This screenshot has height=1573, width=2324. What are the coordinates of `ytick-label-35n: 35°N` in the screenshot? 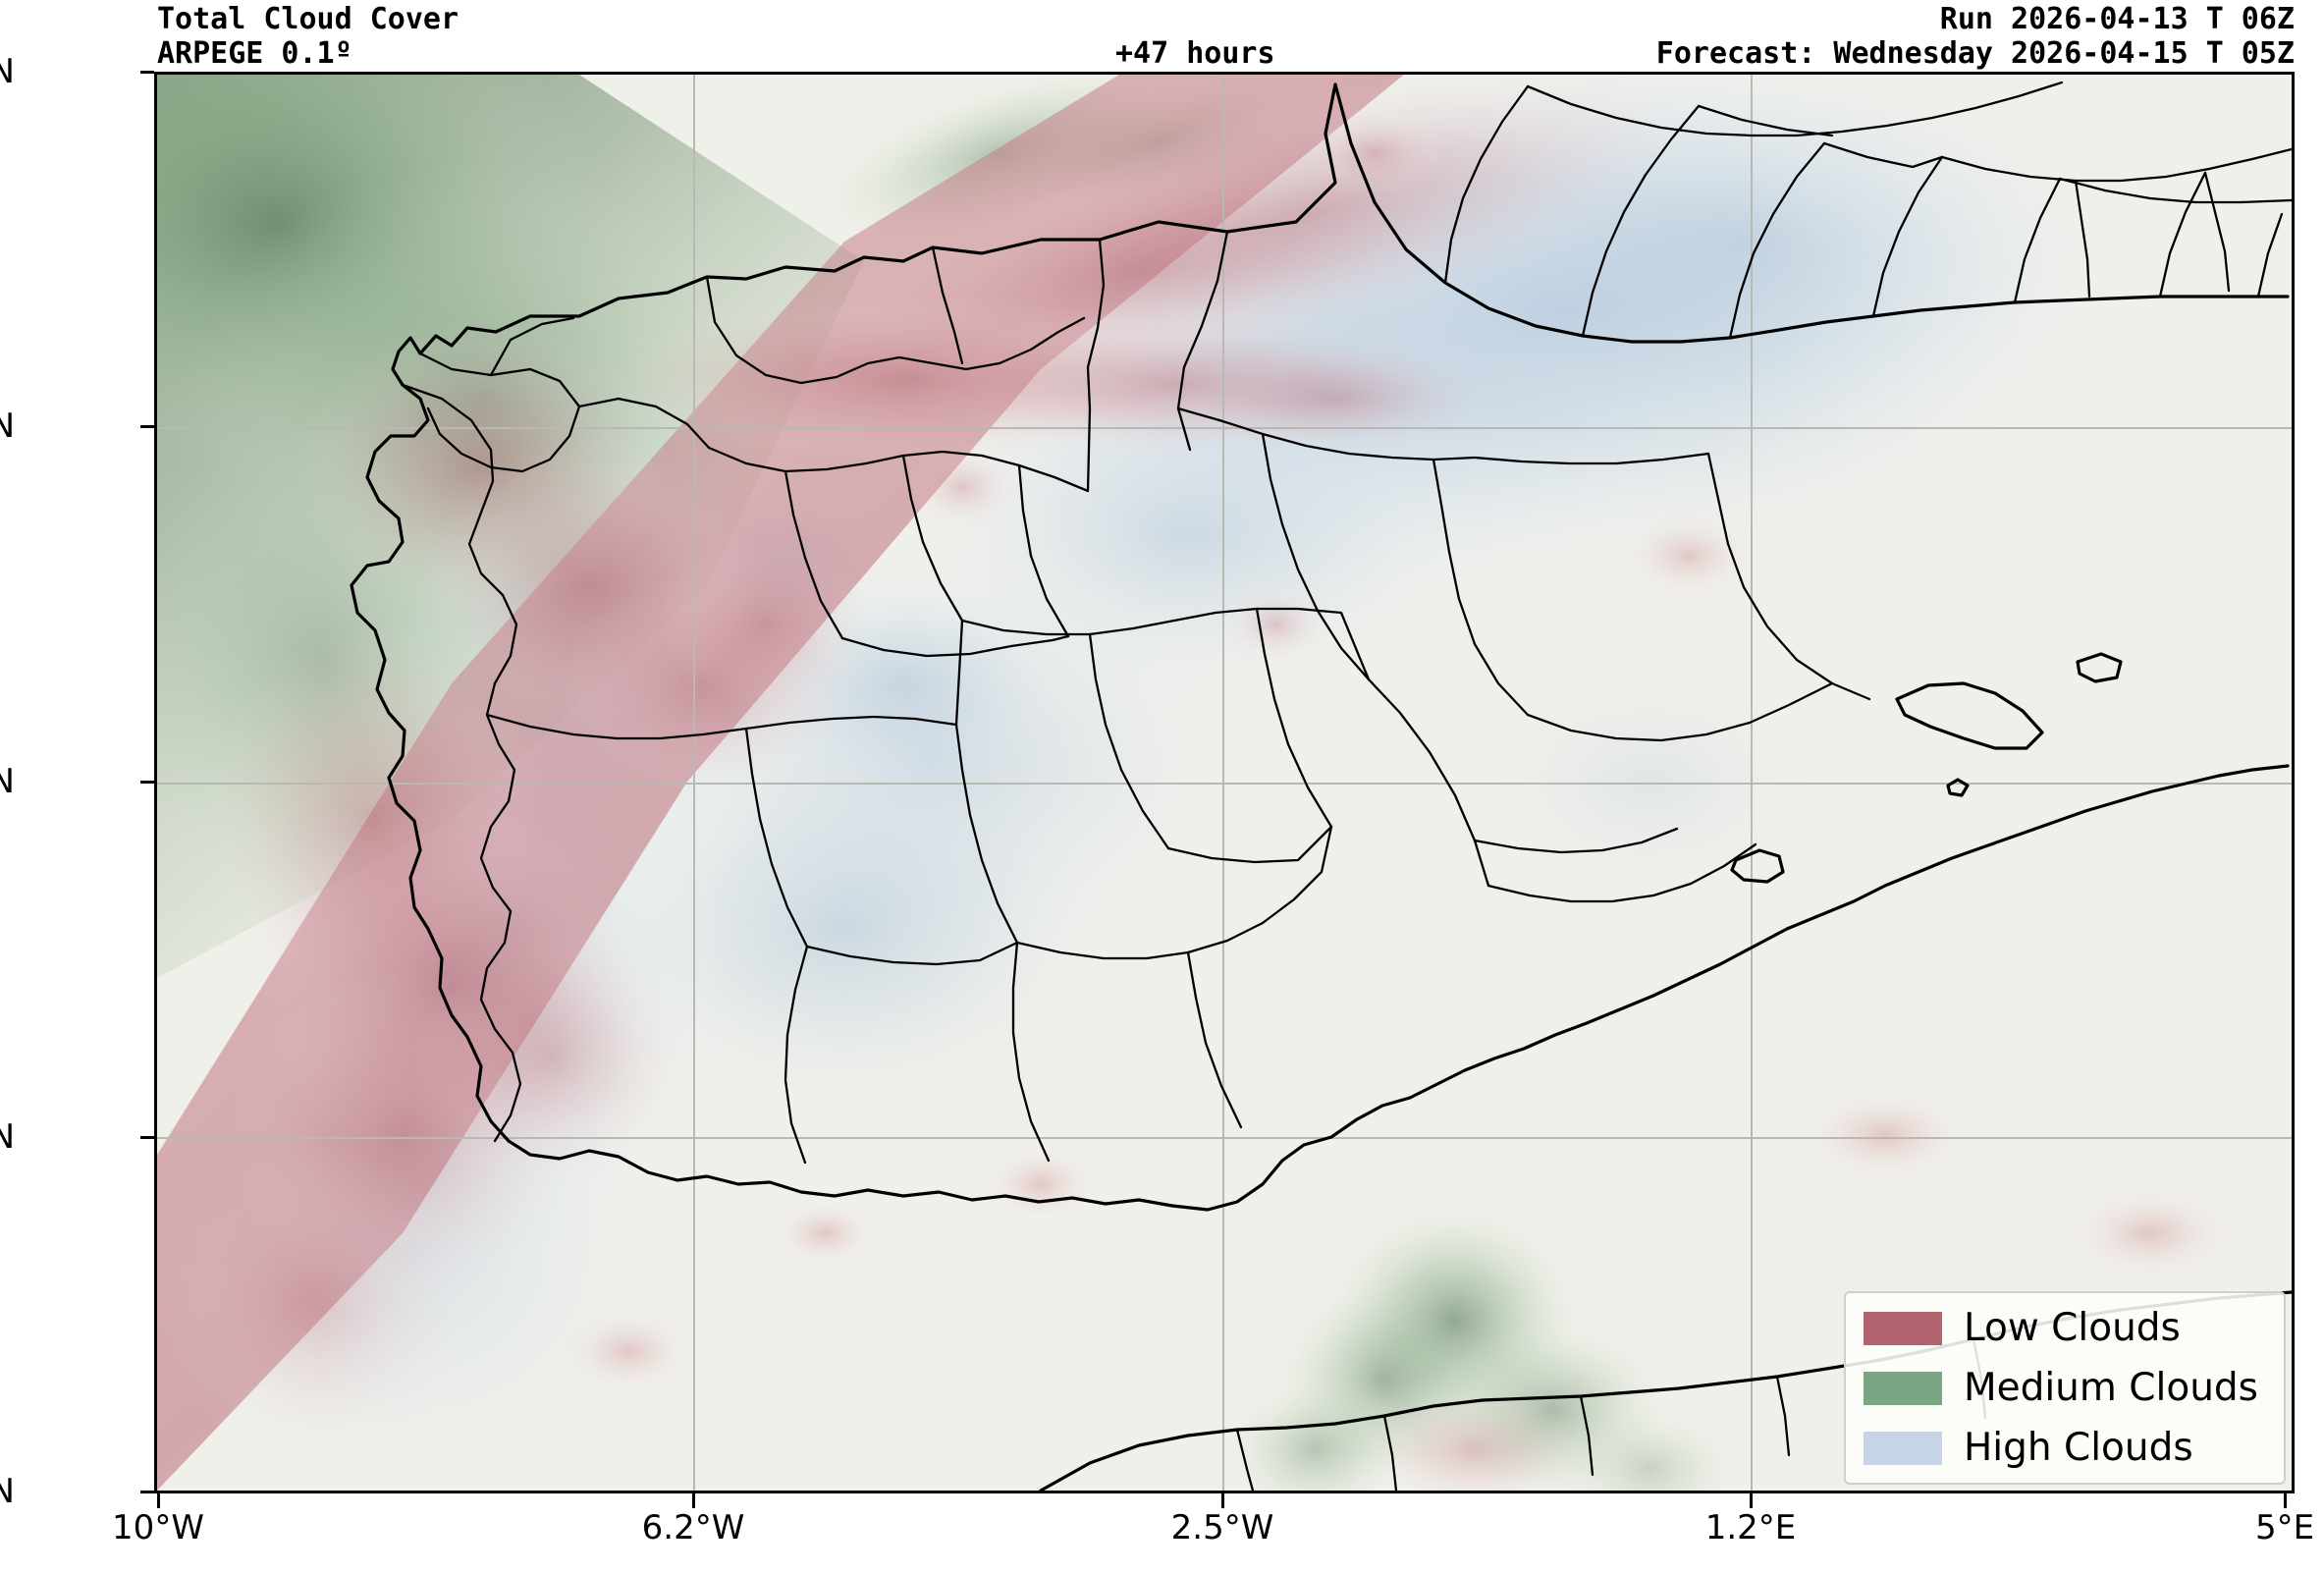 It's located at (7, 1491).